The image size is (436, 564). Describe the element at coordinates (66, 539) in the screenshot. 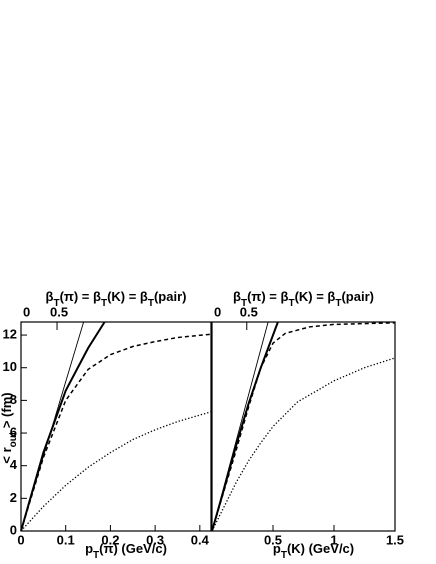

I see `x-tick-label: 0.1` at that location.